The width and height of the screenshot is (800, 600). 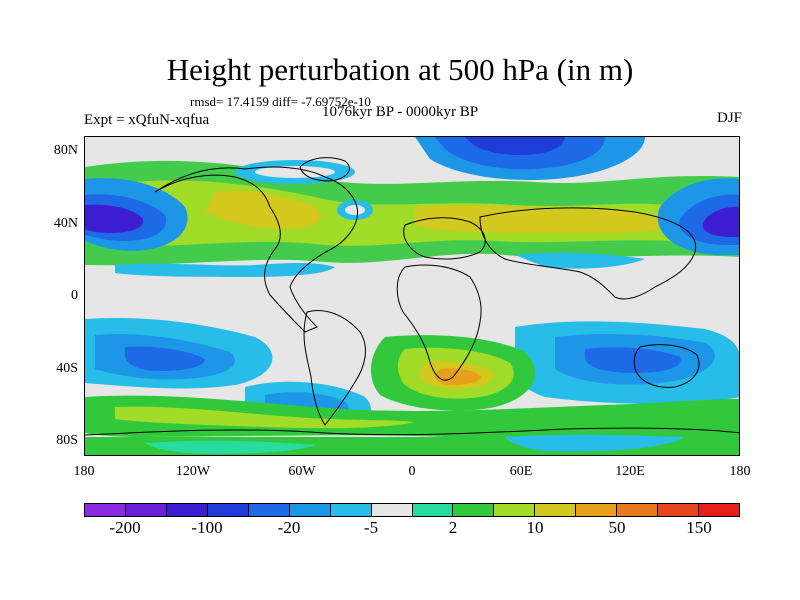 I want to click on x-tick-label: 120W, so click(x=193, y=471).